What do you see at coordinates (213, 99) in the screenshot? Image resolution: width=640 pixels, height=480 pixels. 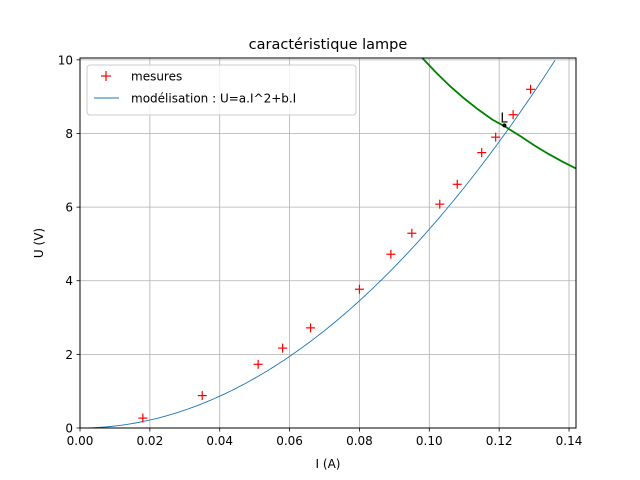 I see `legend-label-model: modélisation : U=a.I^2+b.I` at bounding box center [213, 99].